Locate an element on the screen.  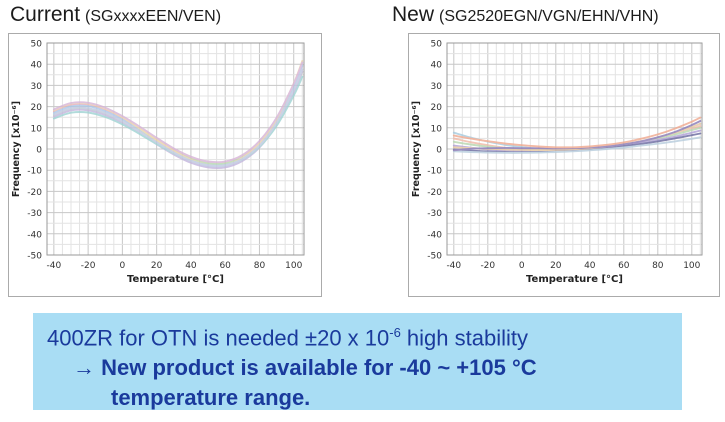
chart-title-current-sub: (SGxxxxEEN/VEN) is located at coordinates (153, 16).